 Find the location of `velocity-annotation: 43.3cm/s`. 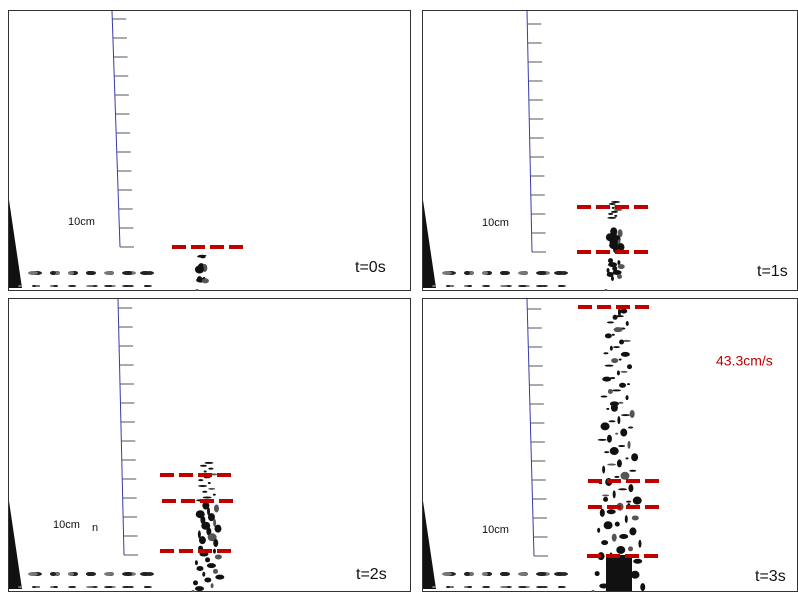

velocity-annotation: 43.3cm/s is located at coordinates (744, 361).